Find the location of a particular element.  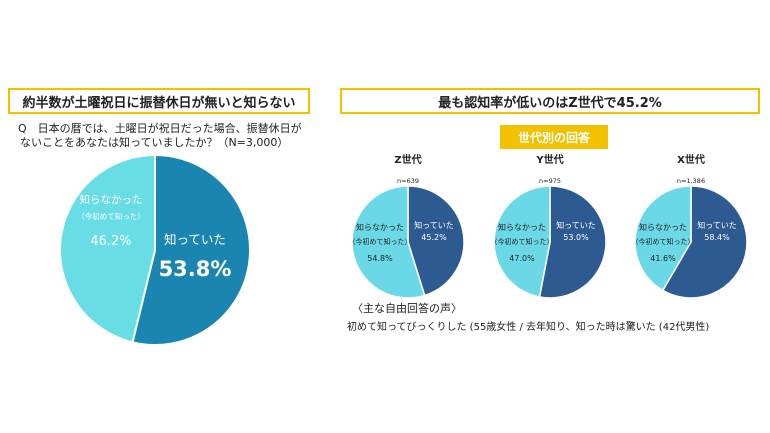

right-panel-title: 最も認知率が低いのはZ世代で45.2% is located at coordinates (550, 101).